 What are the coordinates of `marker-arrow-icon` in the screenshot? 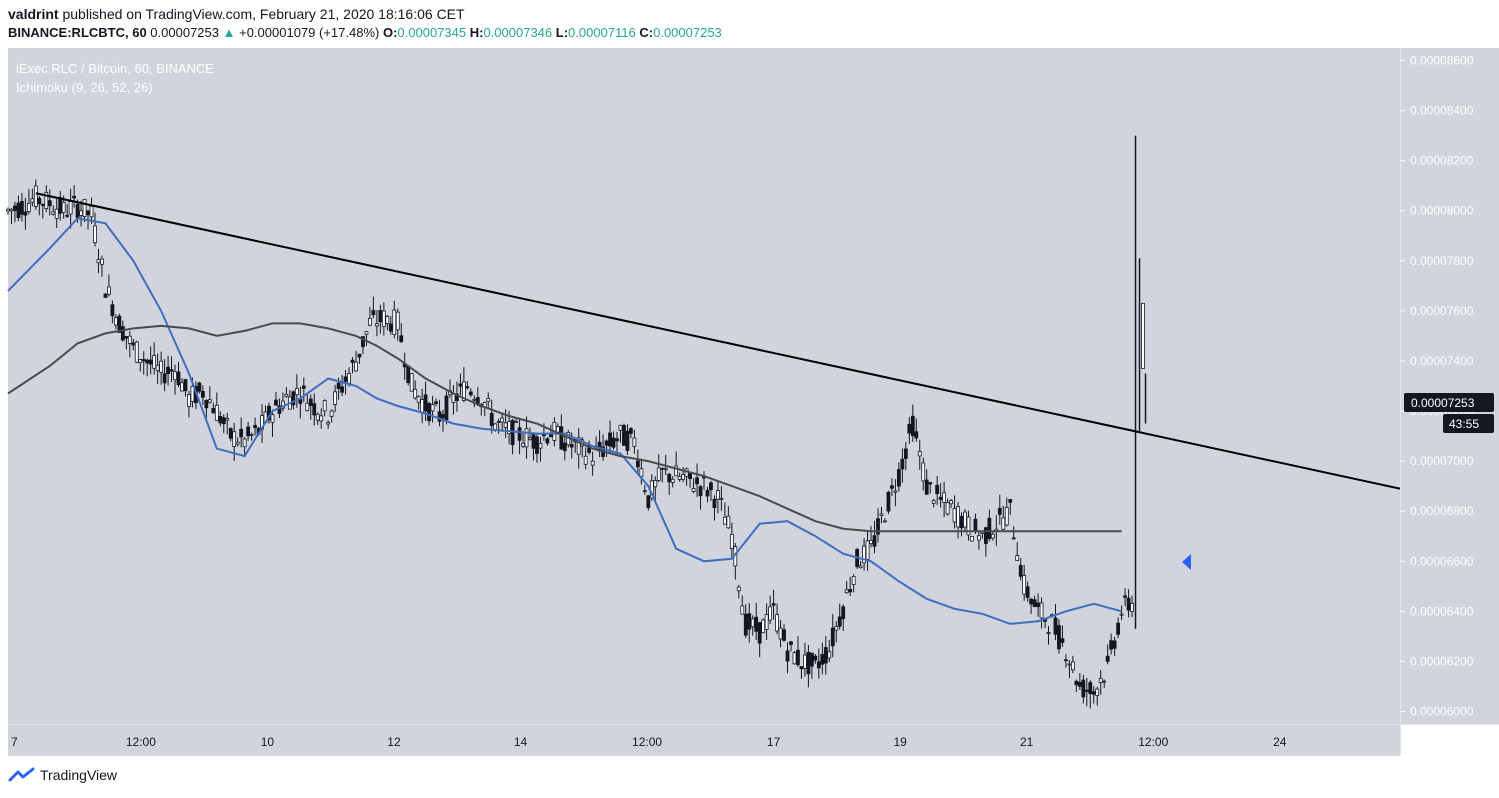 It's located at (1186, 562).